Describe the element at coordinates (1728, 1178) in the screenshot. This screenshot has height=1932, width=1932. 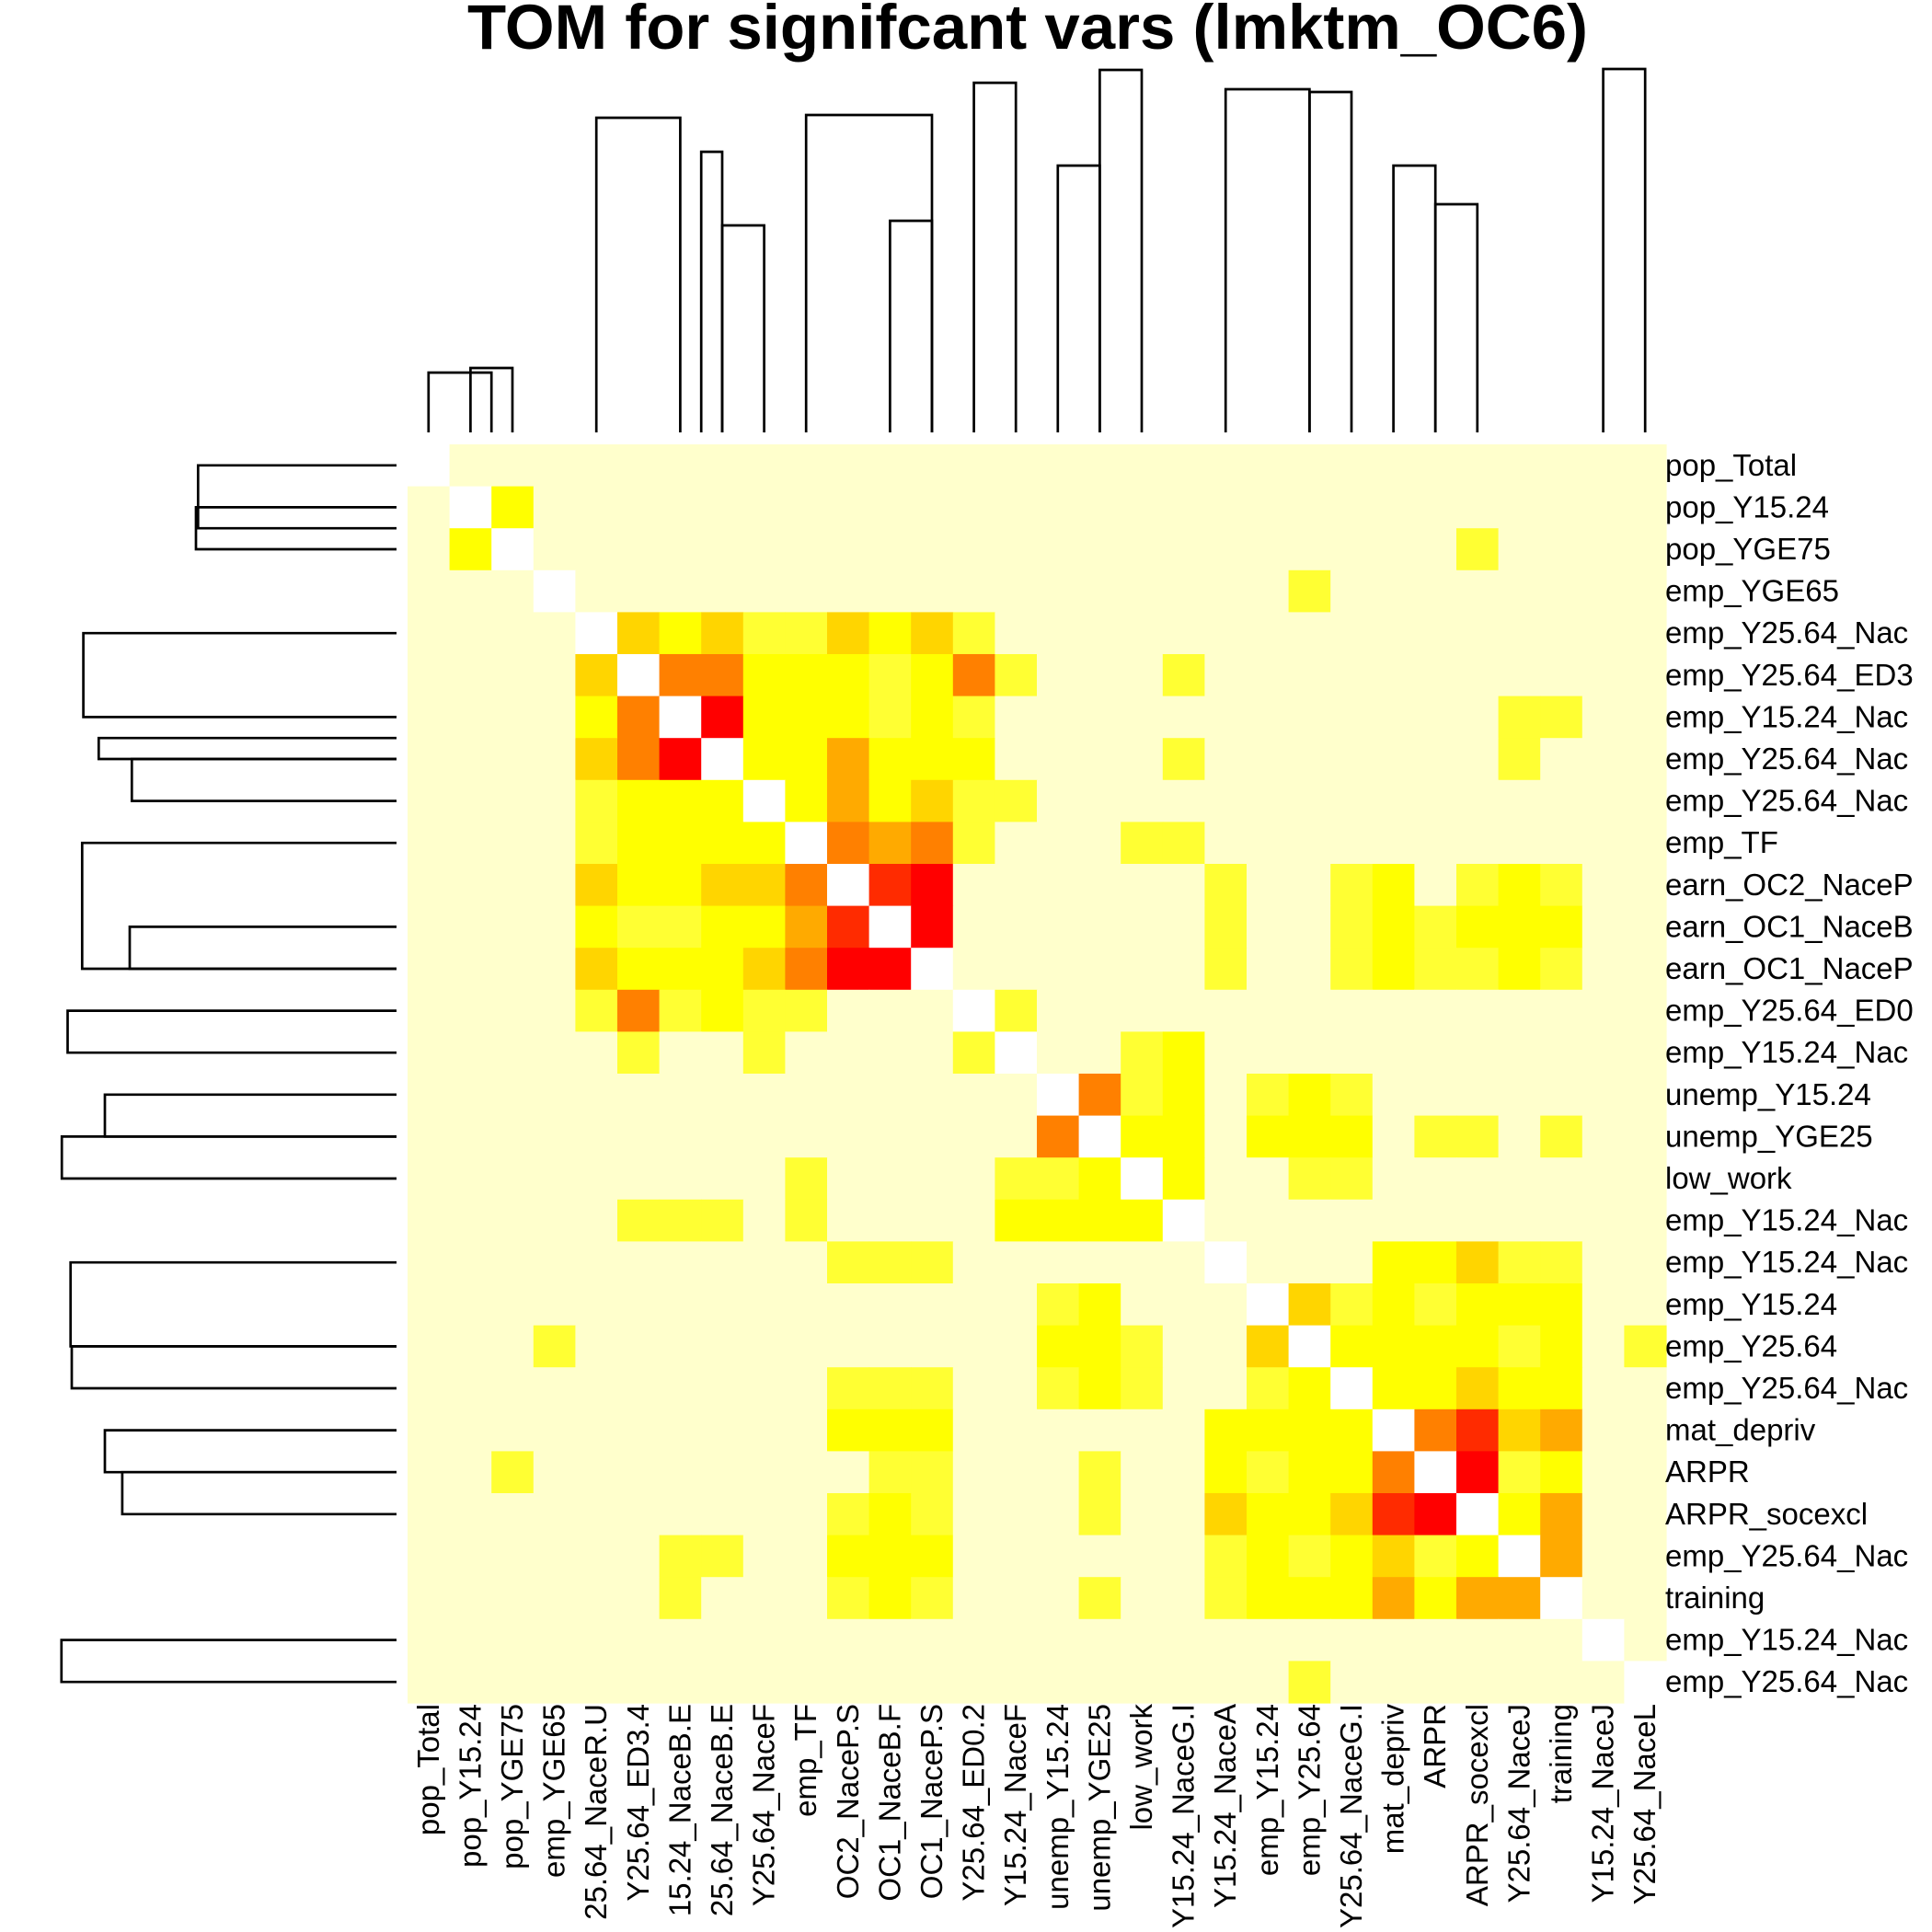
I see `row-label: low_work` at that location.